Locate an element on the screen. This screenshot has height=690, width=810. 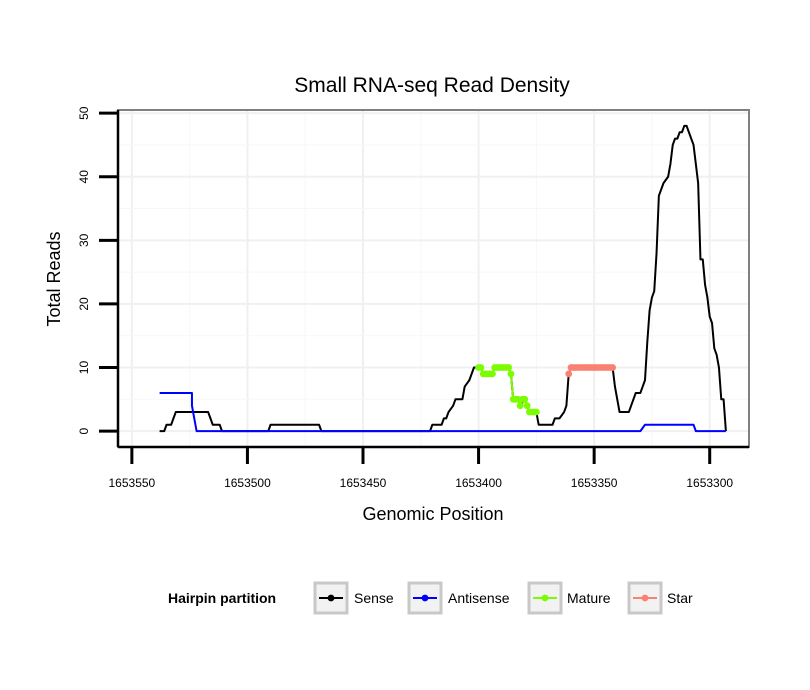
x-tick-label: 1653350 is located at coordinates (594, 483).